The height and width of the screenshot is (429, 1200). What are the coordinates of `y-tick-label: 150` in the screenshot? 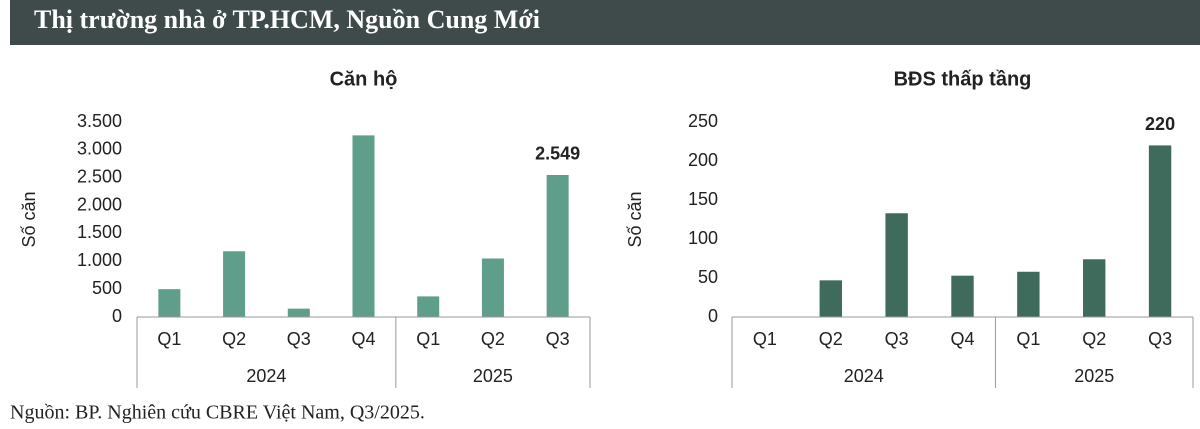 It's located at (703, 199).